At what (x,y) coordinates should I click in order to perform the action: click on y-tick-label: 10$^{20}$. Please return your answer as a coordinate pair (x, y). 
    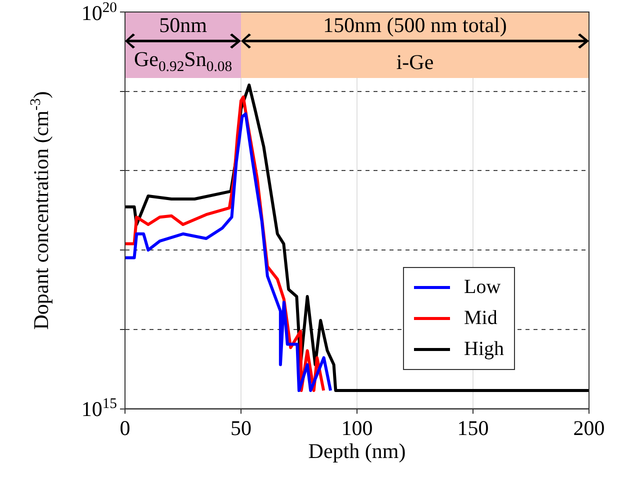
    Looking at the image, I should click on (99, 12).